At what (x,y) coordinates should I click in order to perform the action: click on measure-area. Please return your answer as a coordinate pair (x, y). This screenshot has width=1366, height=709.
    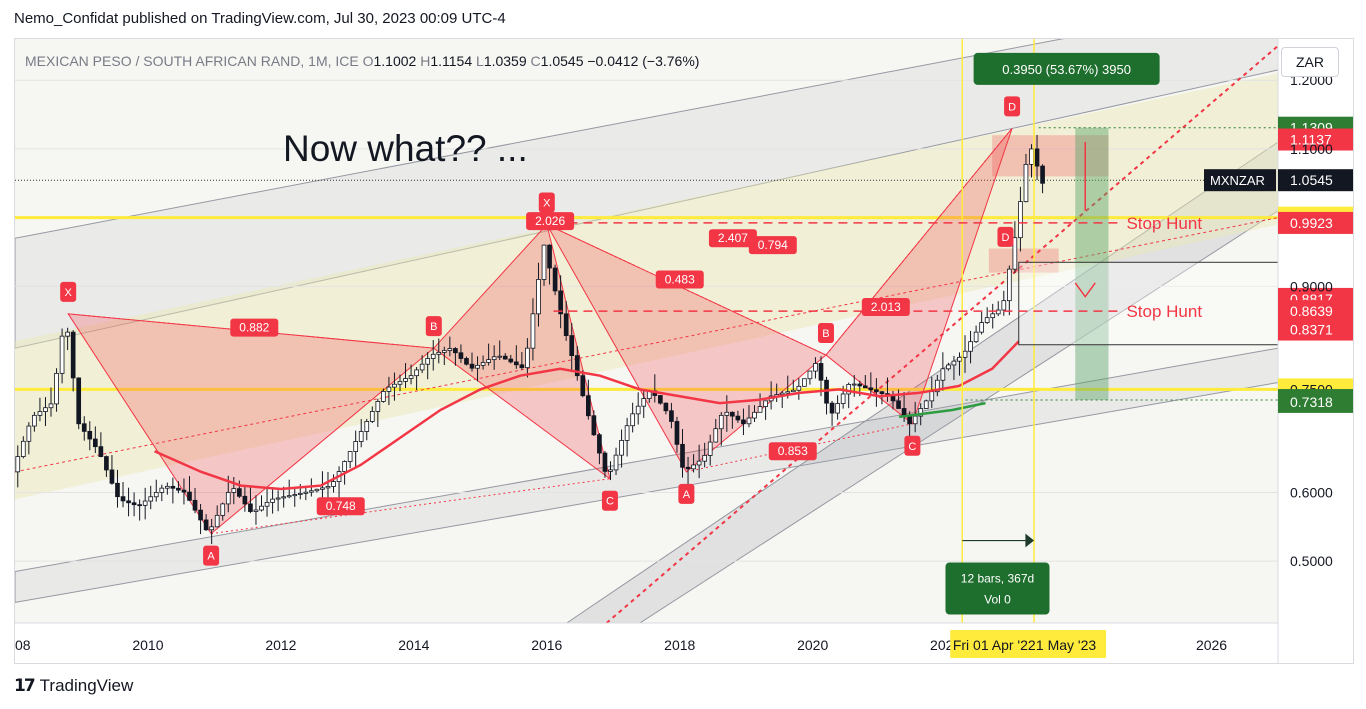
    Looking at the image, I should click on (1092, 264).